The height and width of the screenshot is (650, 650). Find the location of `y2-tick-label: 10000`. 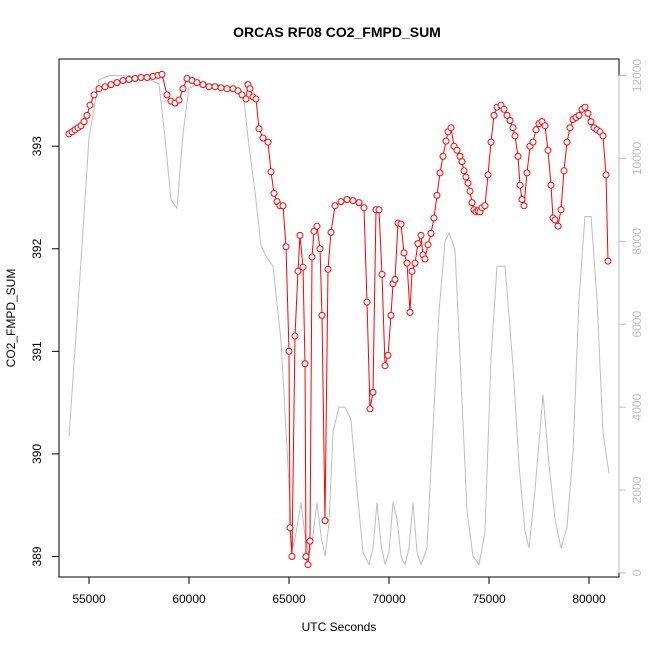

y2-tick-label: 10000 is located at coordinates (637, 158).